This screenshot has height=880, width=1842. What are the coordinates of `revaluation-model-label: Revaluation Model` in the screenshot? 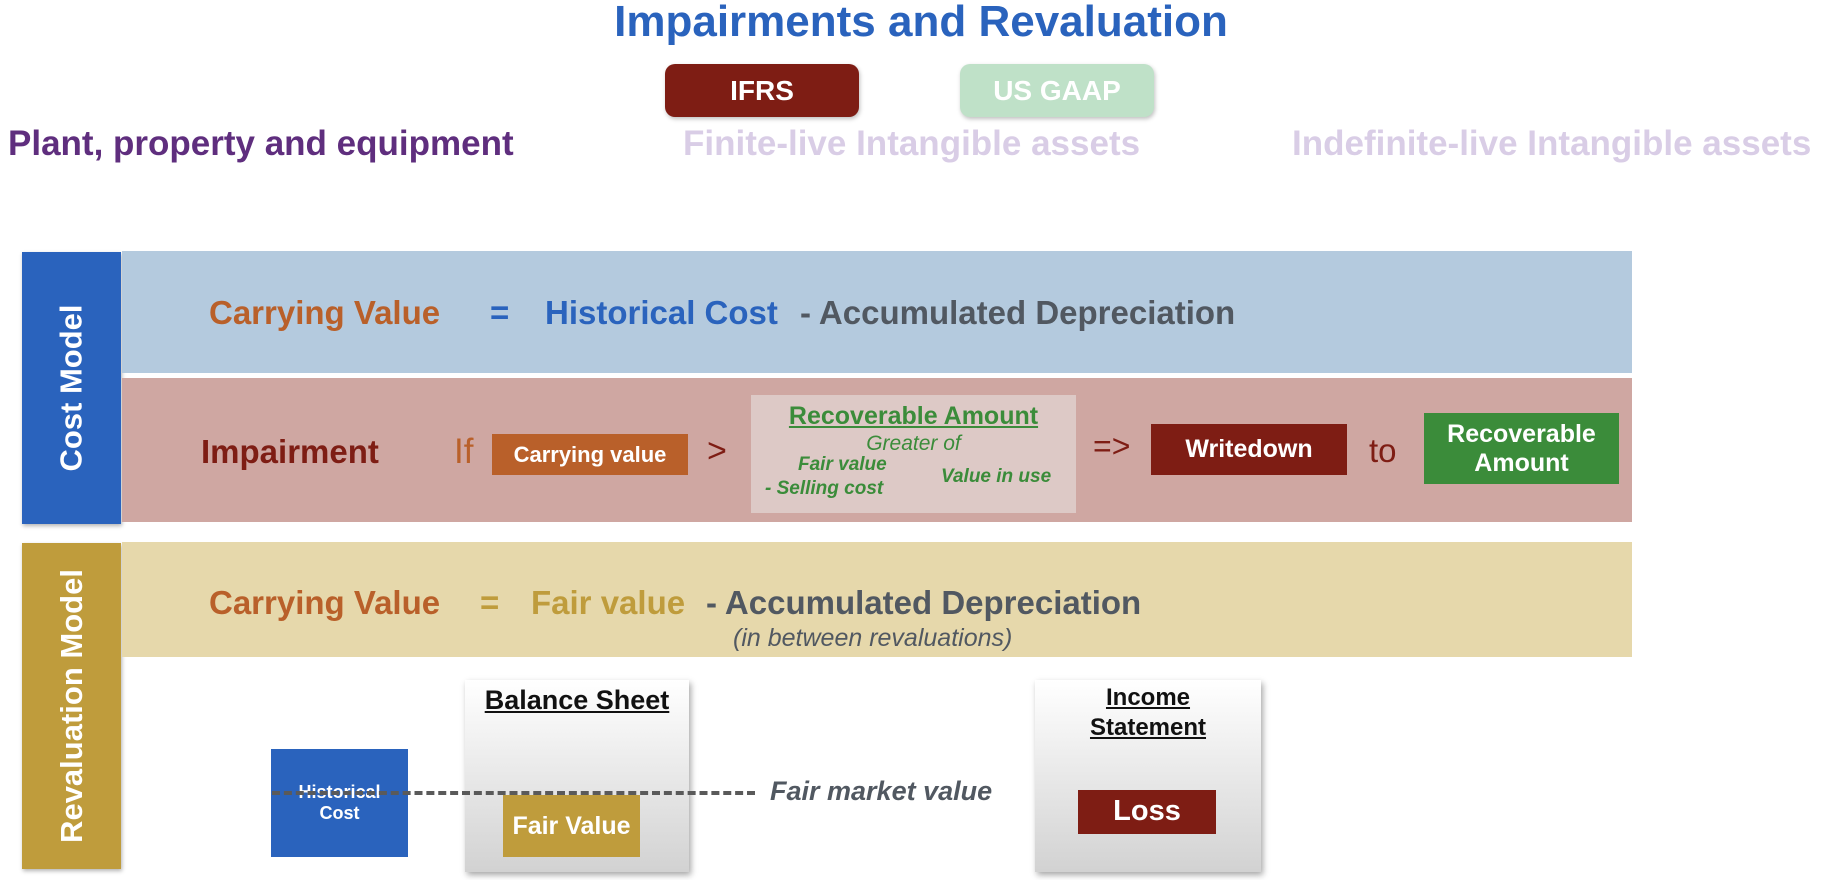 It's located at (71, 706).